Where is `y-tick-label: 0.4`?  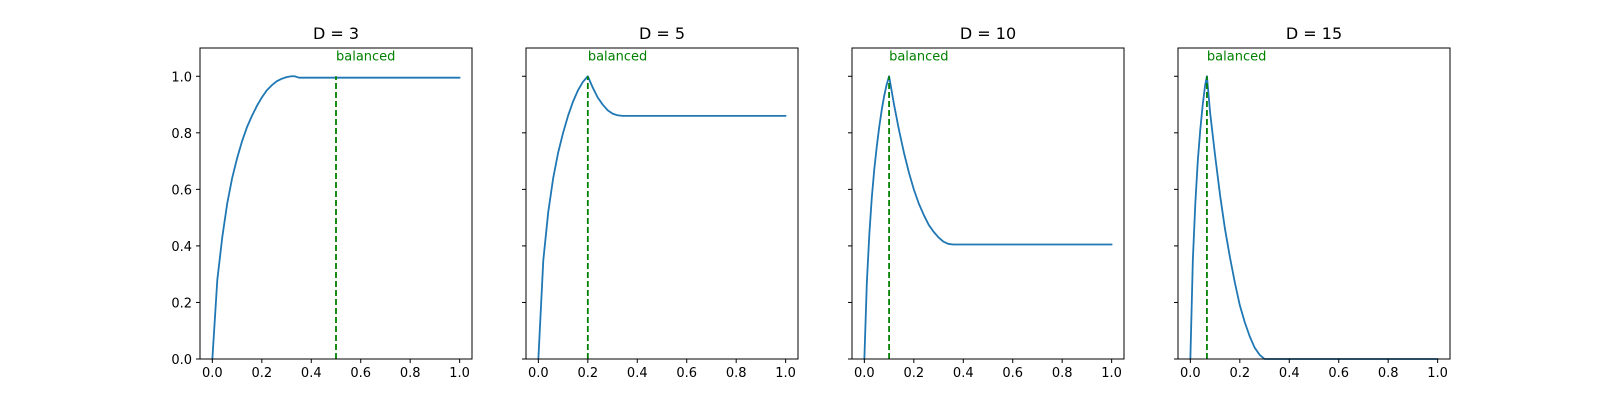 y-tick-label: 0.4 is located at coordinates (181, 247).